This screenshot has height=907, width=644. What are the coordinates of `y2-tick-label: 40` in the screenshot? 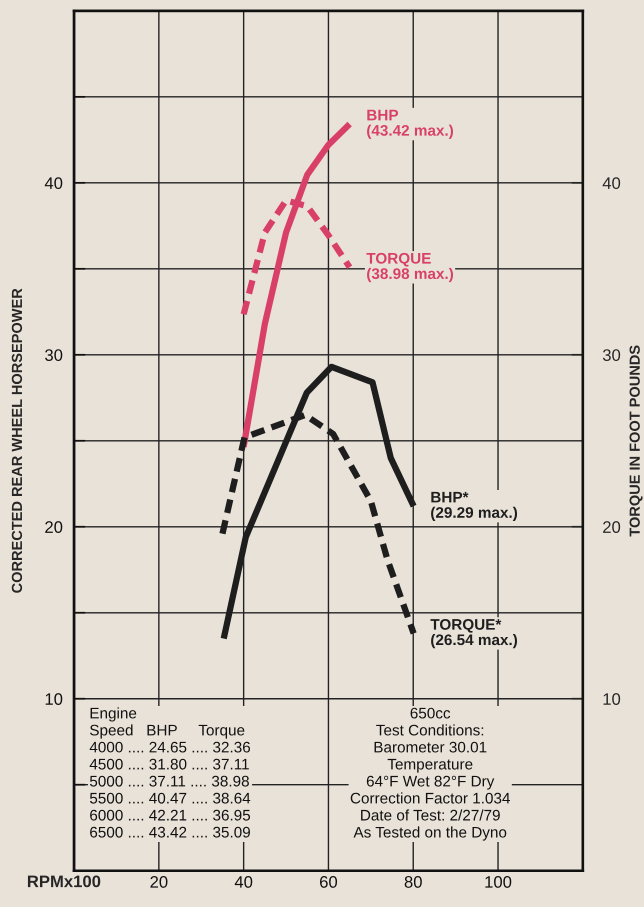 It's located at (611, 183).